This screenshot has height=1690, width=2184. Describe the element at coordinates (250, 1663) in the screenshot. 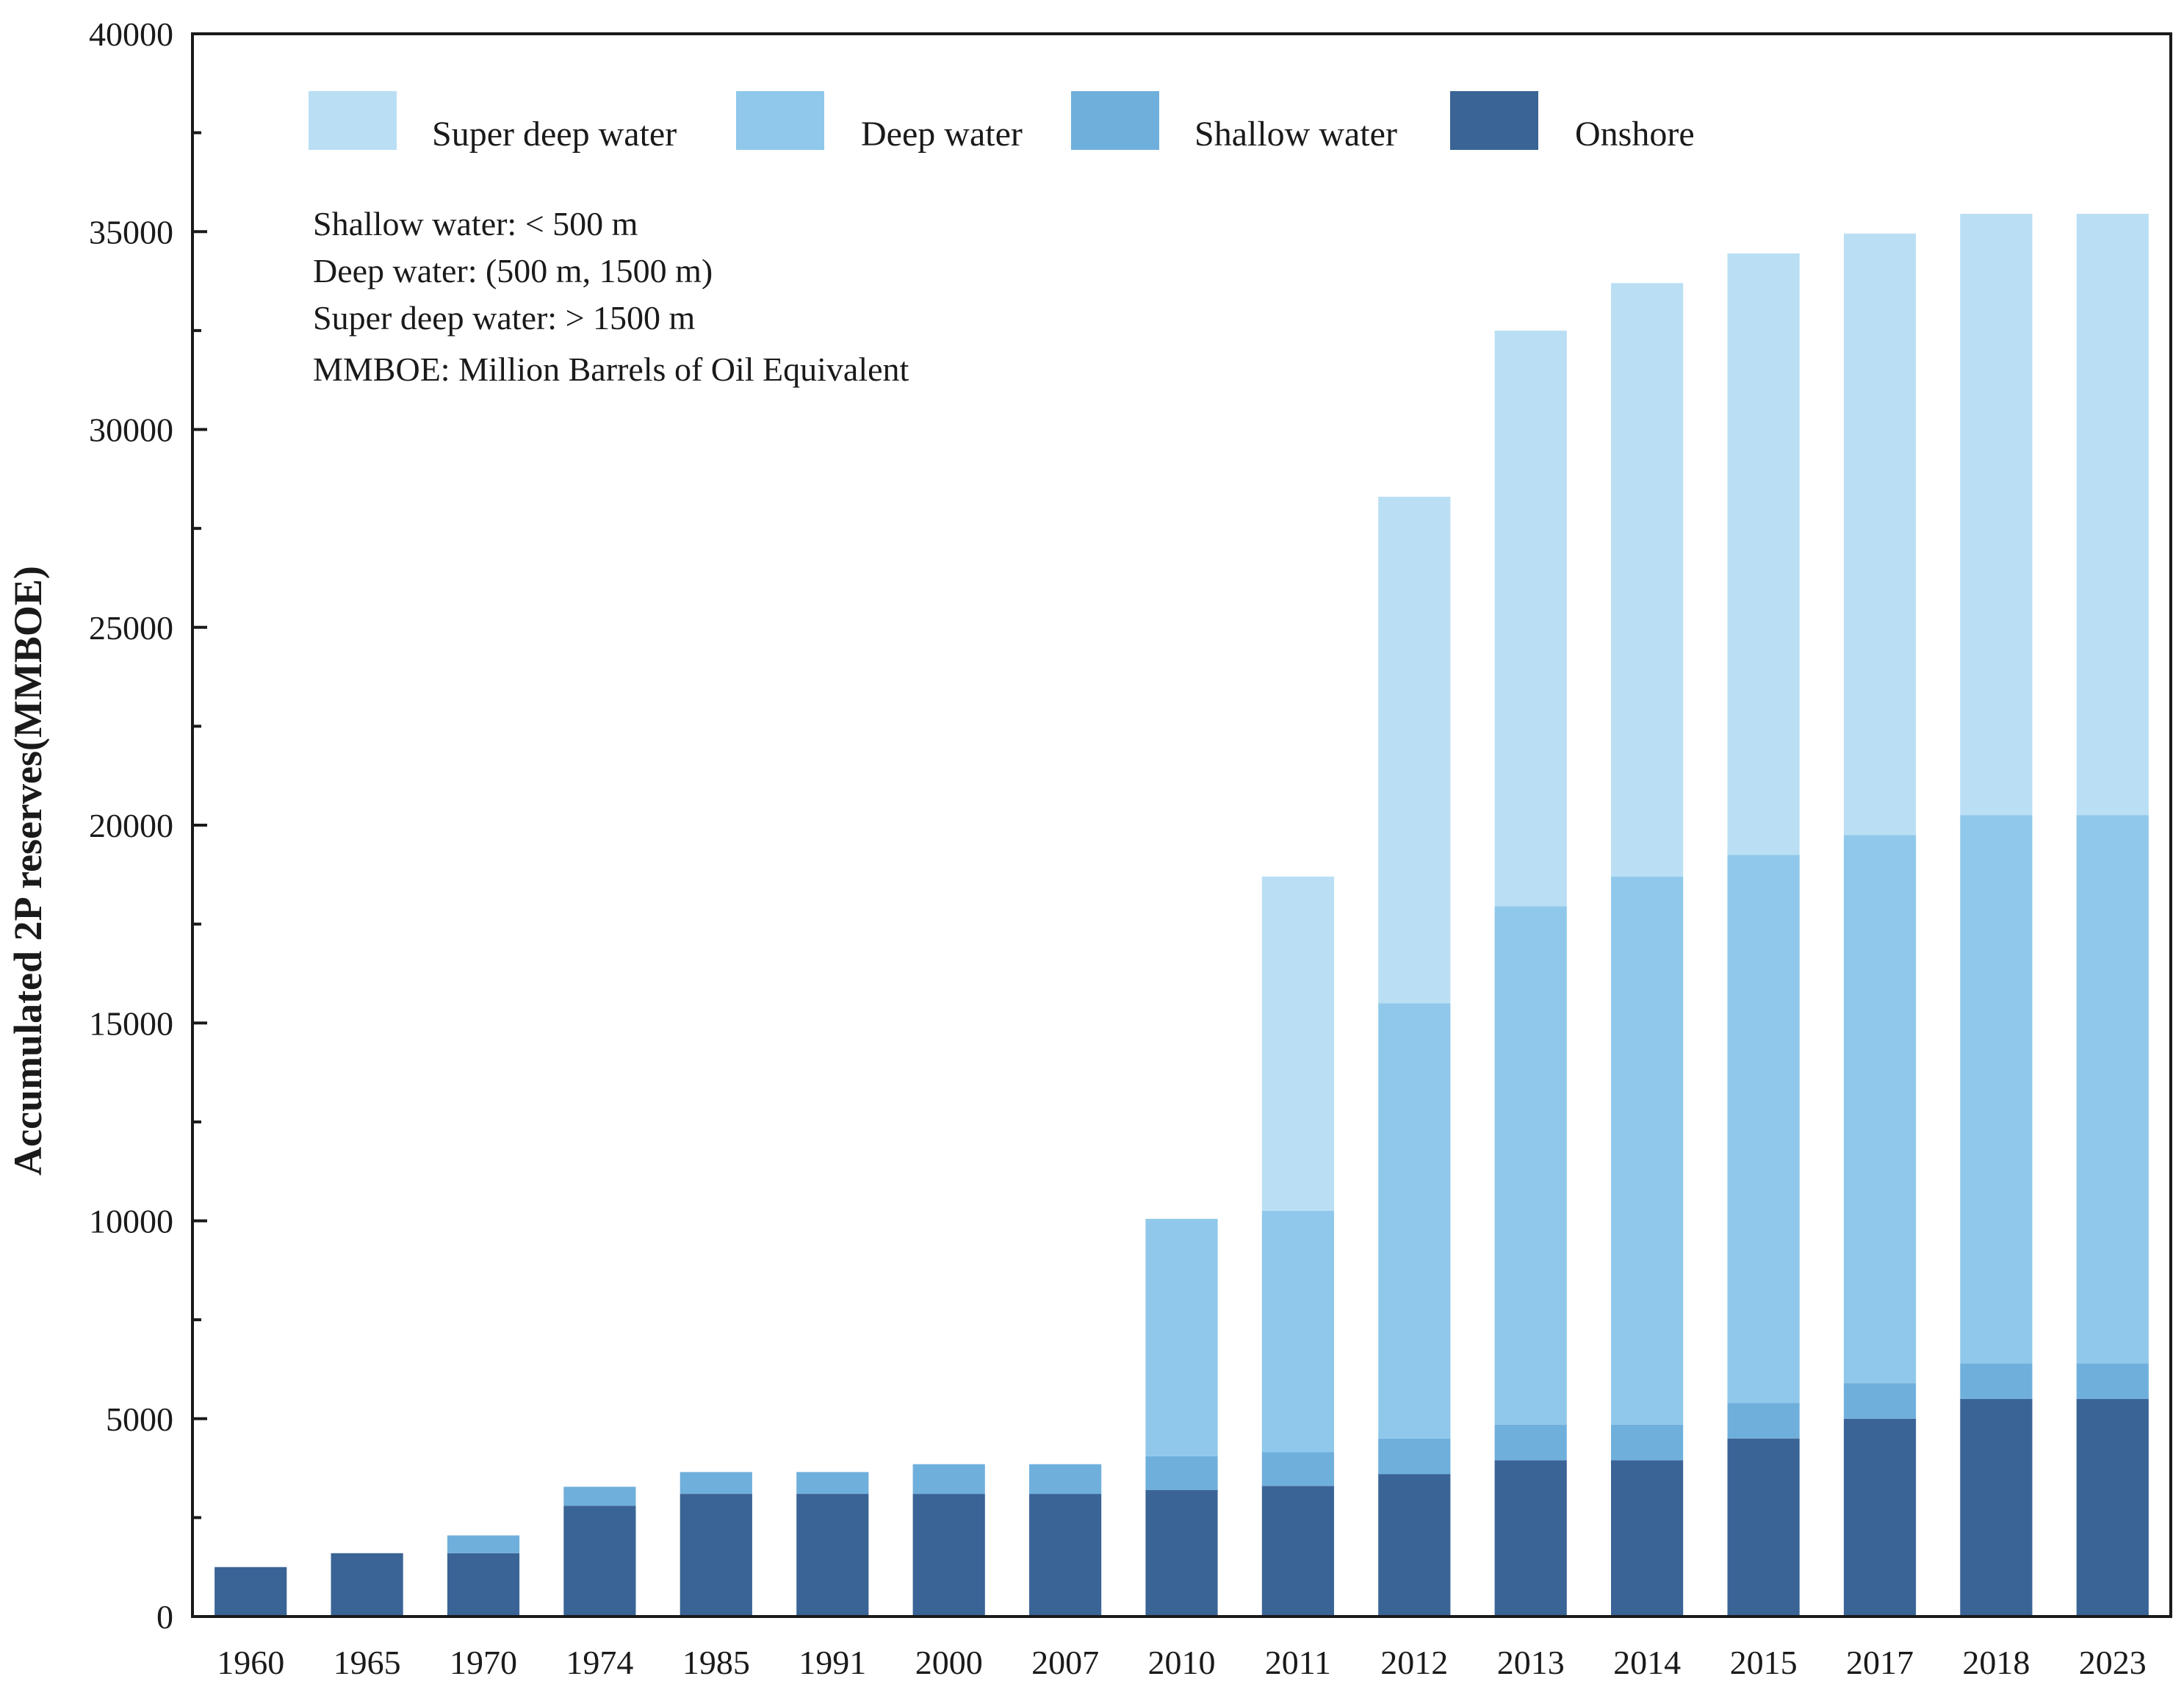

I see `x-tick-label-1960: 1960` at that location.